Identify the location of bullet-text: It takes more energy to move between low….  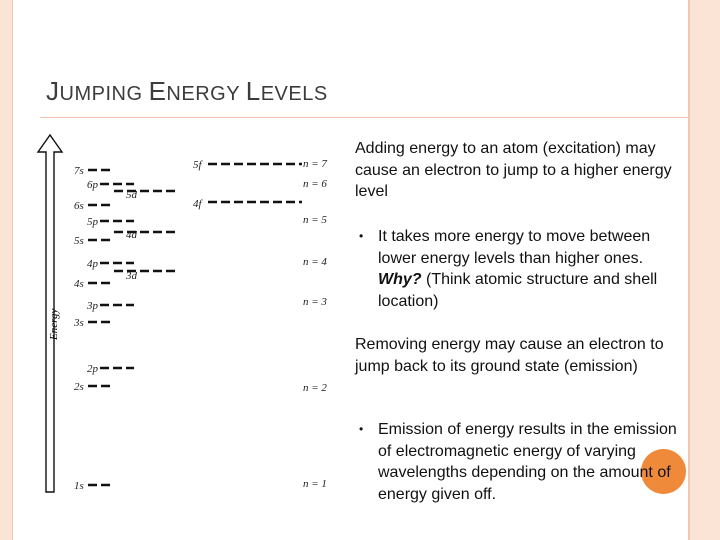
(518, 269).